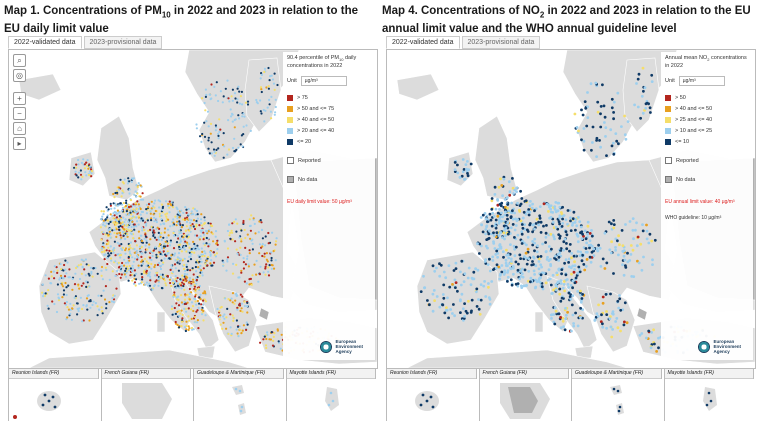  Describe the element at coordinates (19, 98) in the screenshot. I see `zoom-in-button: +` at that location.